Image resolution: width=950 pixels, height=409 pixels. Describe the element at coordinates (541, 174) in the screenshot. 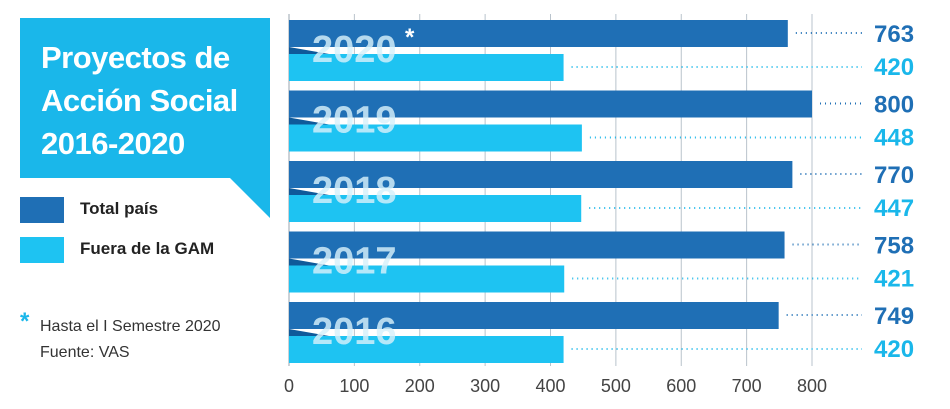

I see `bar-total-2018` at that location.